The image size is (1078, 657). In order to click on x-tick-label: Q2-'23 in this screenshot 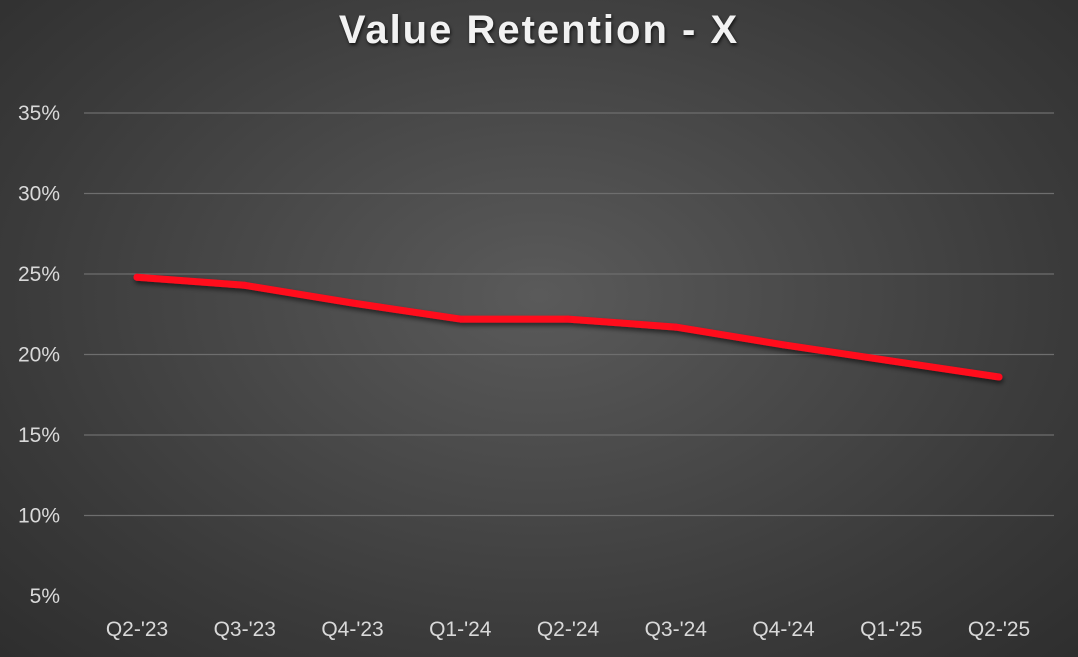, I will do `click(137, 629)`.